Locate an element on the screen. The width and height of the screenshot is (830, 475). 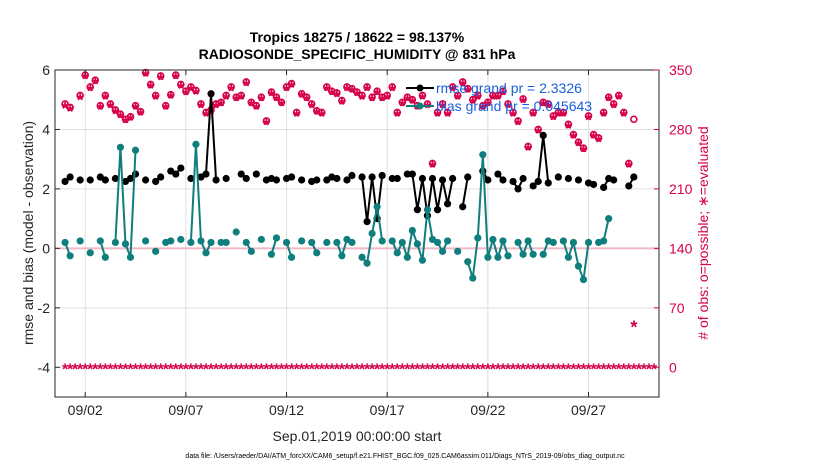
x-tick-label: 09/17 is located at coordinates (387, 410).